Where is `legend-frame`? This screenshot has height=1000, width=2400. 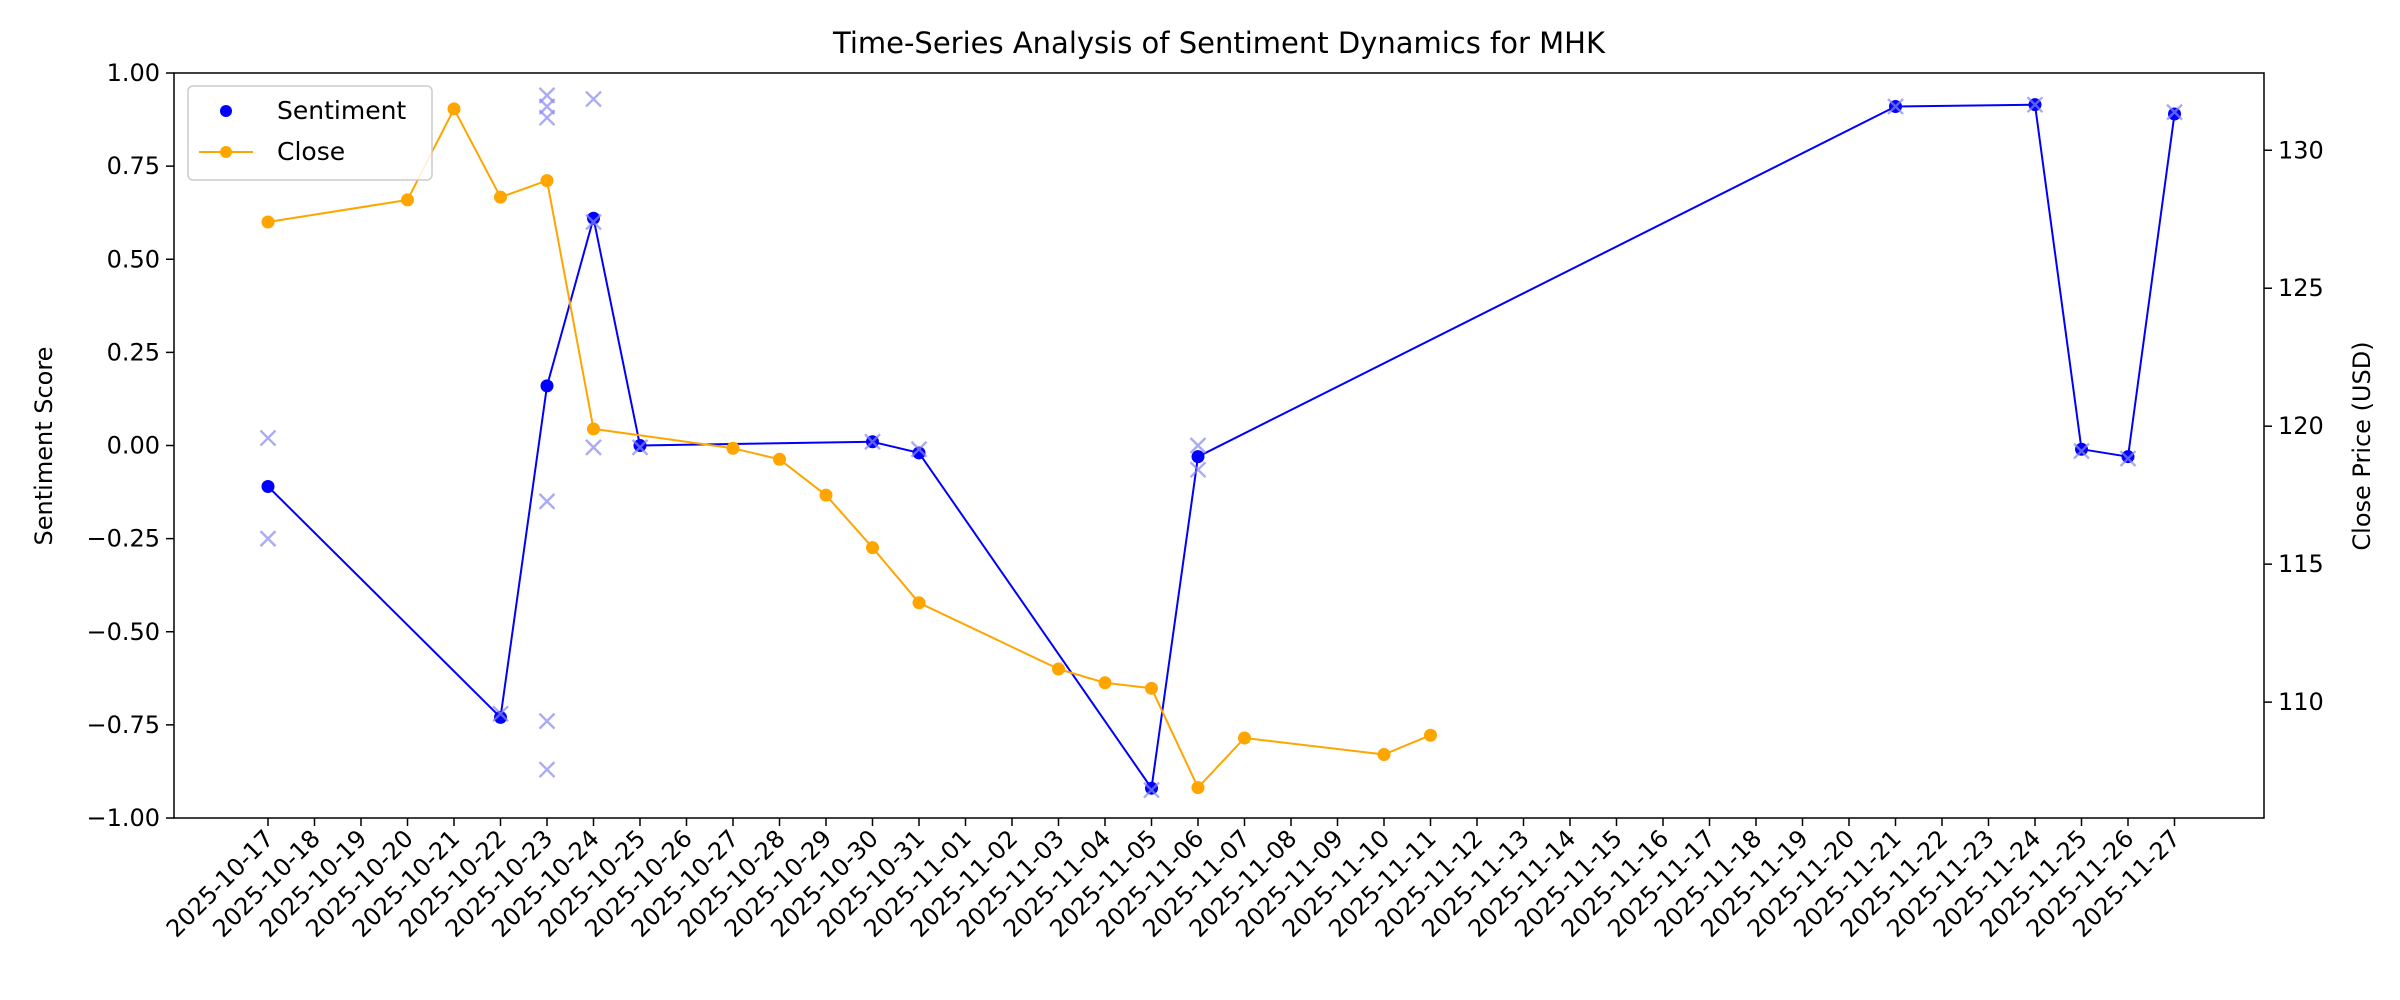 legend-frame is located at coordinates (310, 133).